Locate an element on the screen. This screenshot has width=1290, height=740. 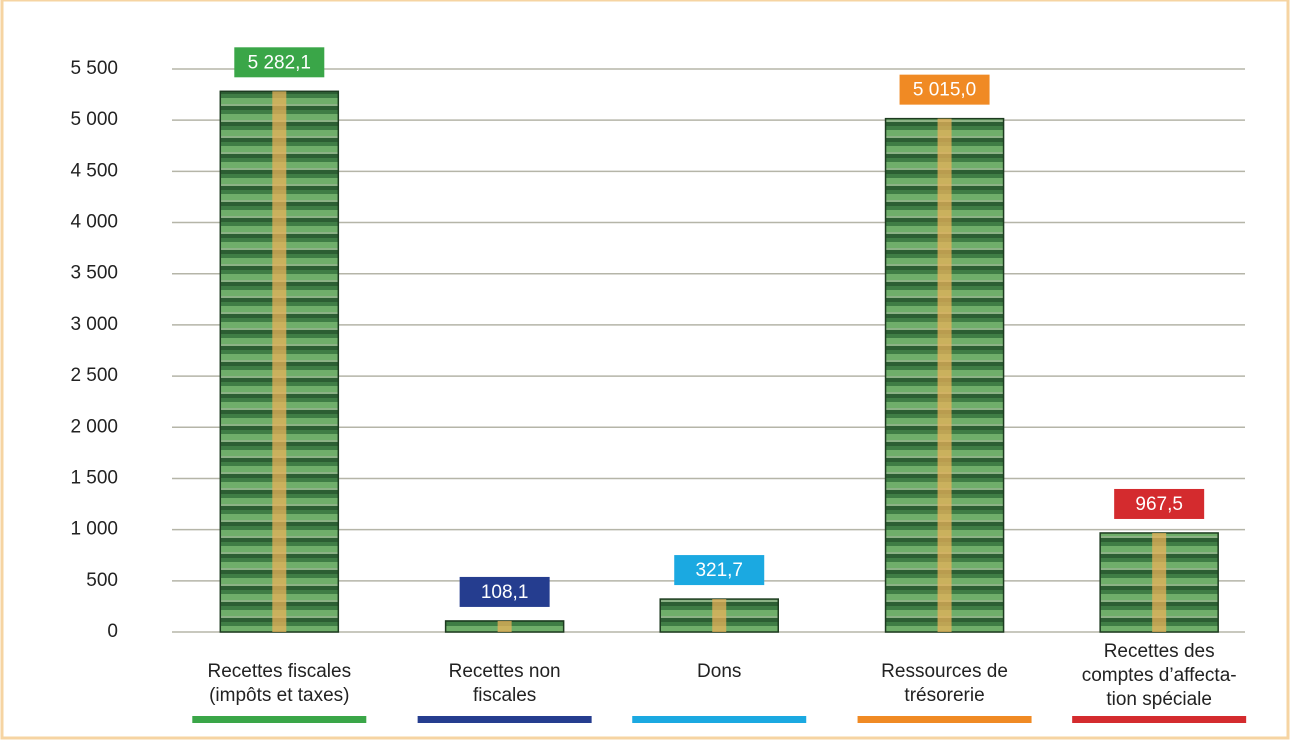
value-label: 108,1 is located at coordinates (505, 592).